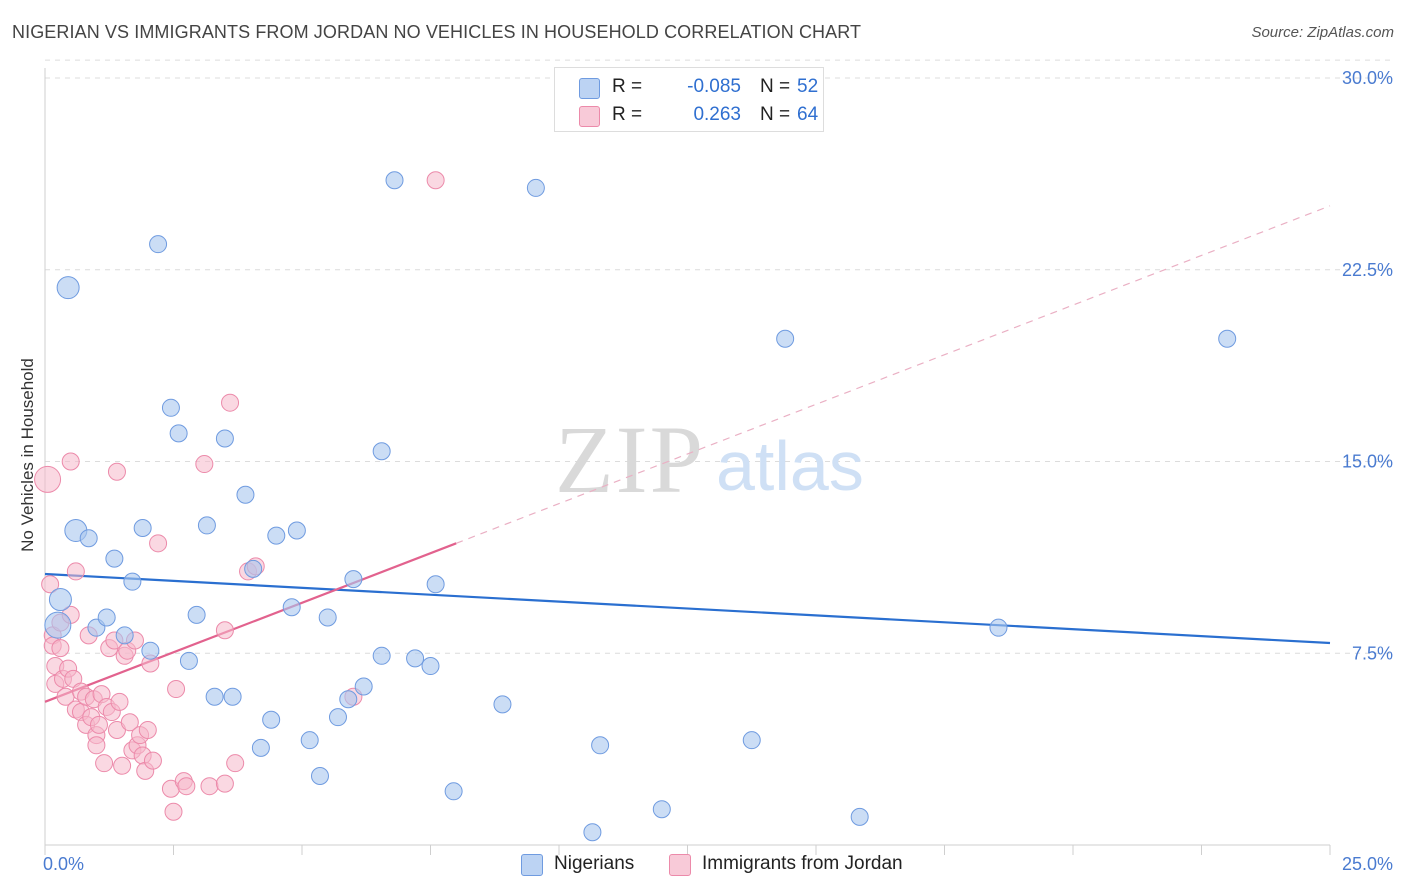 The image size is (1406, 892). I want to click on x-tick-label: 0.0%, so click(63, 864).